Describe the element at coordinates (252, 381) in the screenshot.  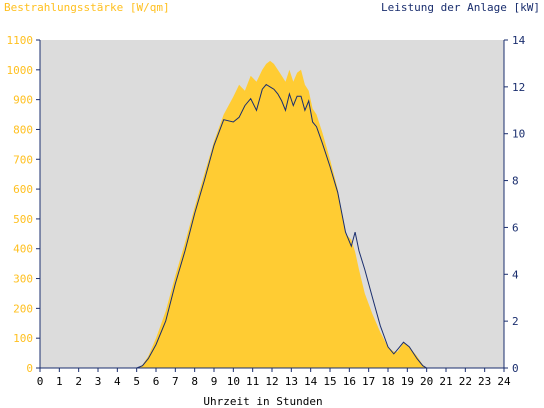
I see `x-tick-label: 11` at that location.